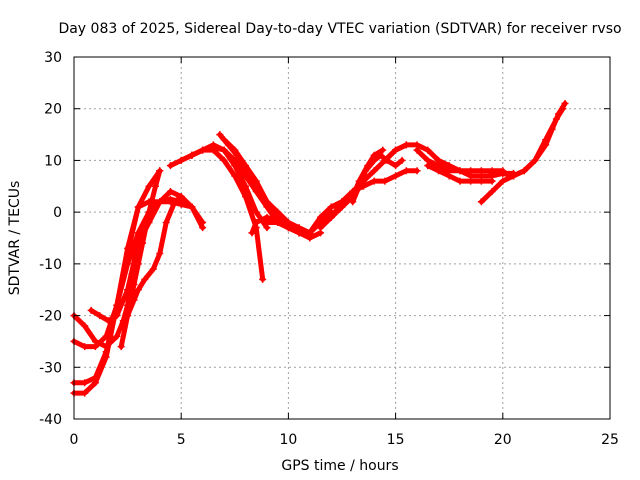  I want to click on y-tick-label: -30, so click(50, 368).